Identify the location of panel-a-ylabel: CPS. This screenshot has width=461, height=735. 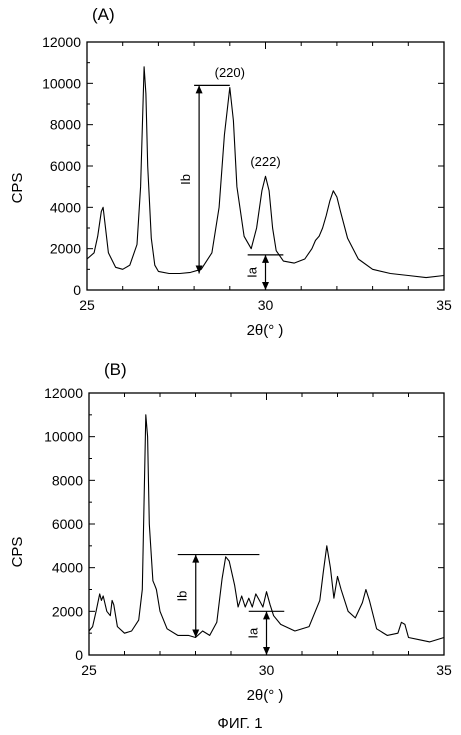
(17, 188).